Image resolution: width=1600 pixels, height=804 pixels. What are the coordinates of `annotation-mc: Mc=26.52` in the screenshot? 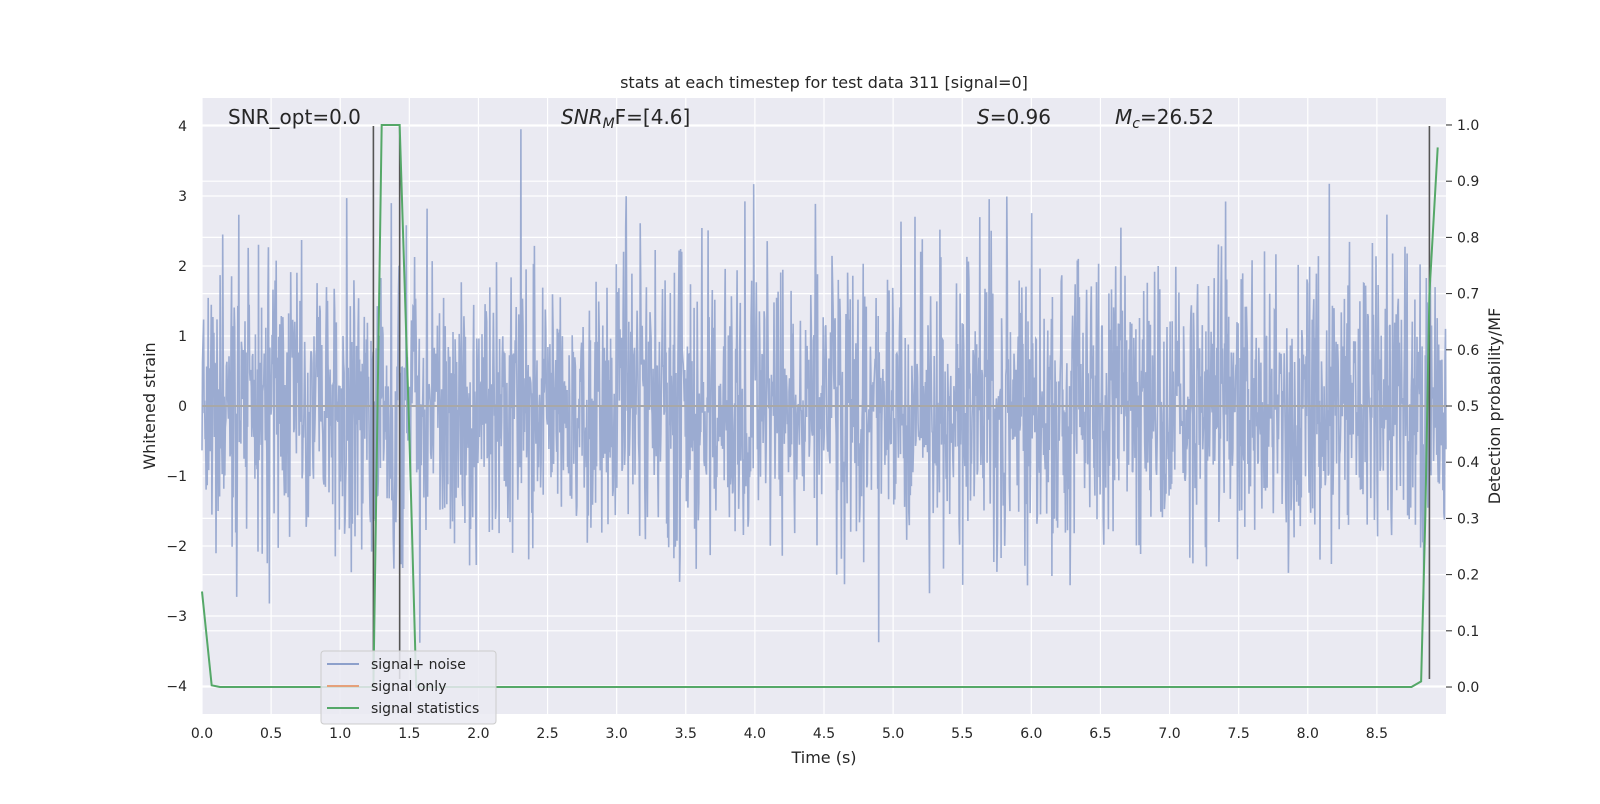 It's located at (1164, 118).